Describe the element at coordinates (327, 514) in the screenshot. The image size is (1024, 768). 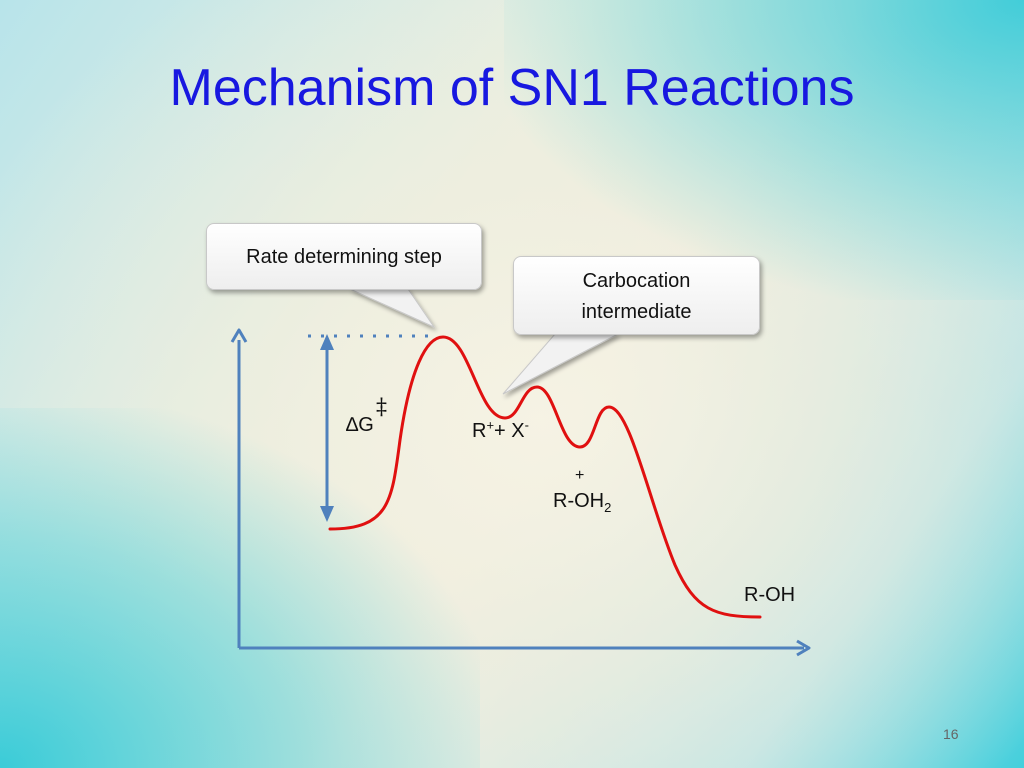
I see `delta-g-arrowhead-bottom` at that location.